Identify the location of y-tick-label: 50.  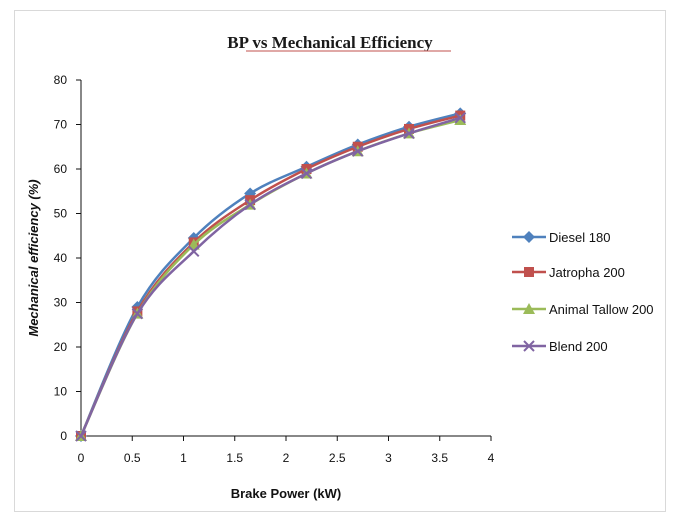
(61, 214).